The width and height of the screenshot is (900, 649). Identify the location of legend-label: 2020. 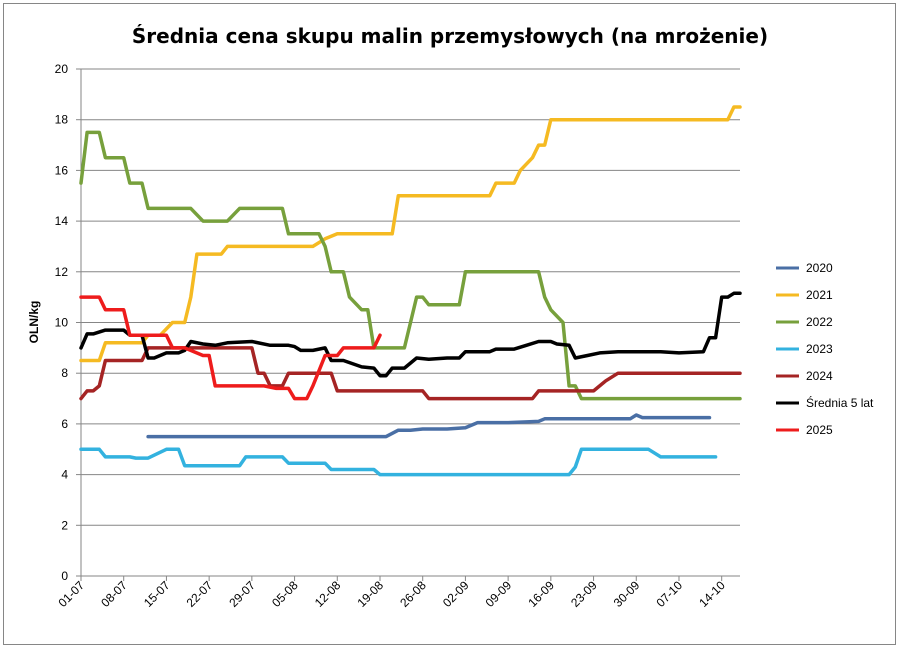
(819, 268).